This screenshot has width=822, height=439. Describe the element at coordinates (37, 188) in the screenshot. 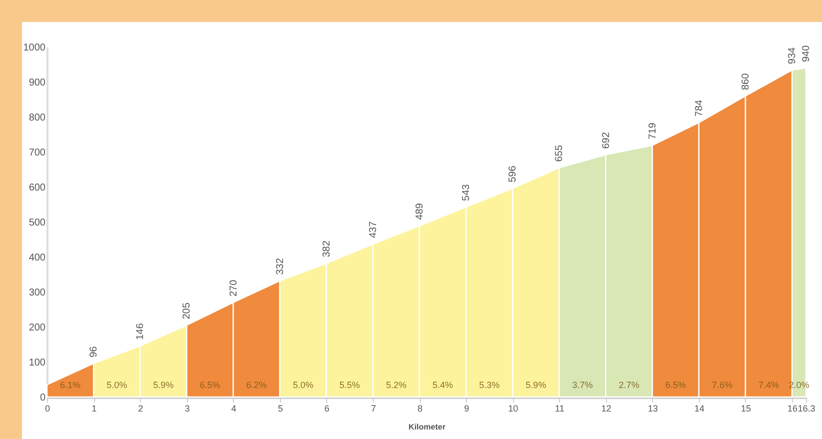

I see `y-tick-label: 600` at that location.